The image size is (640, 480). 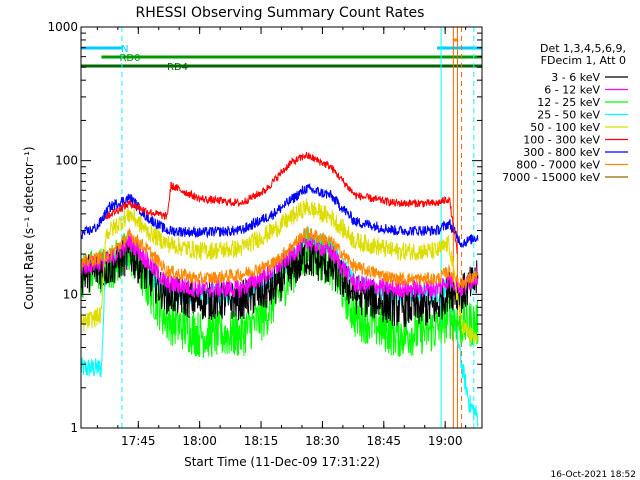 I want to click on x-tick-label-1: 18:00, so click(x=199, y=441).